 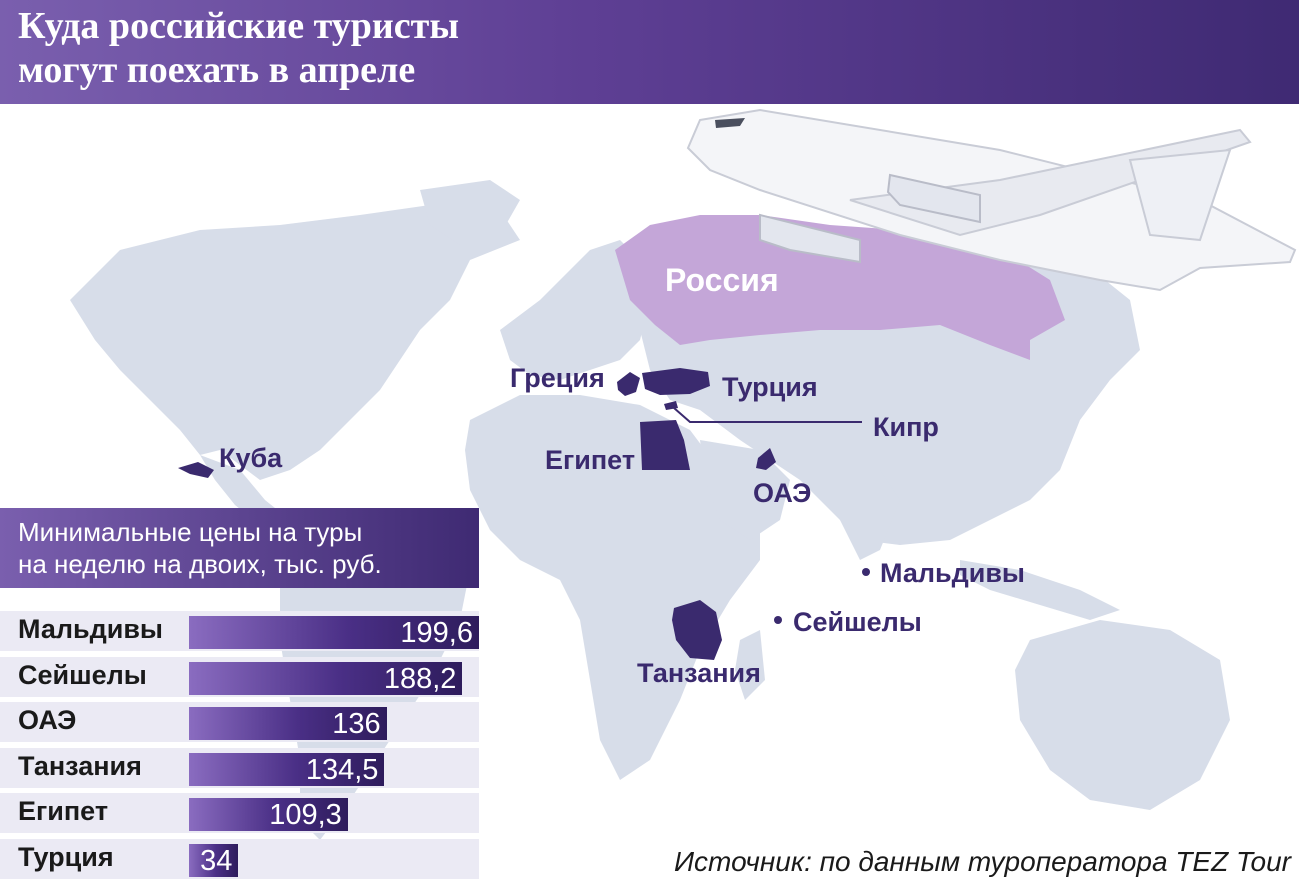 I want to click on title-line-1: Куда российские туристы, so click(x=239, y=26).